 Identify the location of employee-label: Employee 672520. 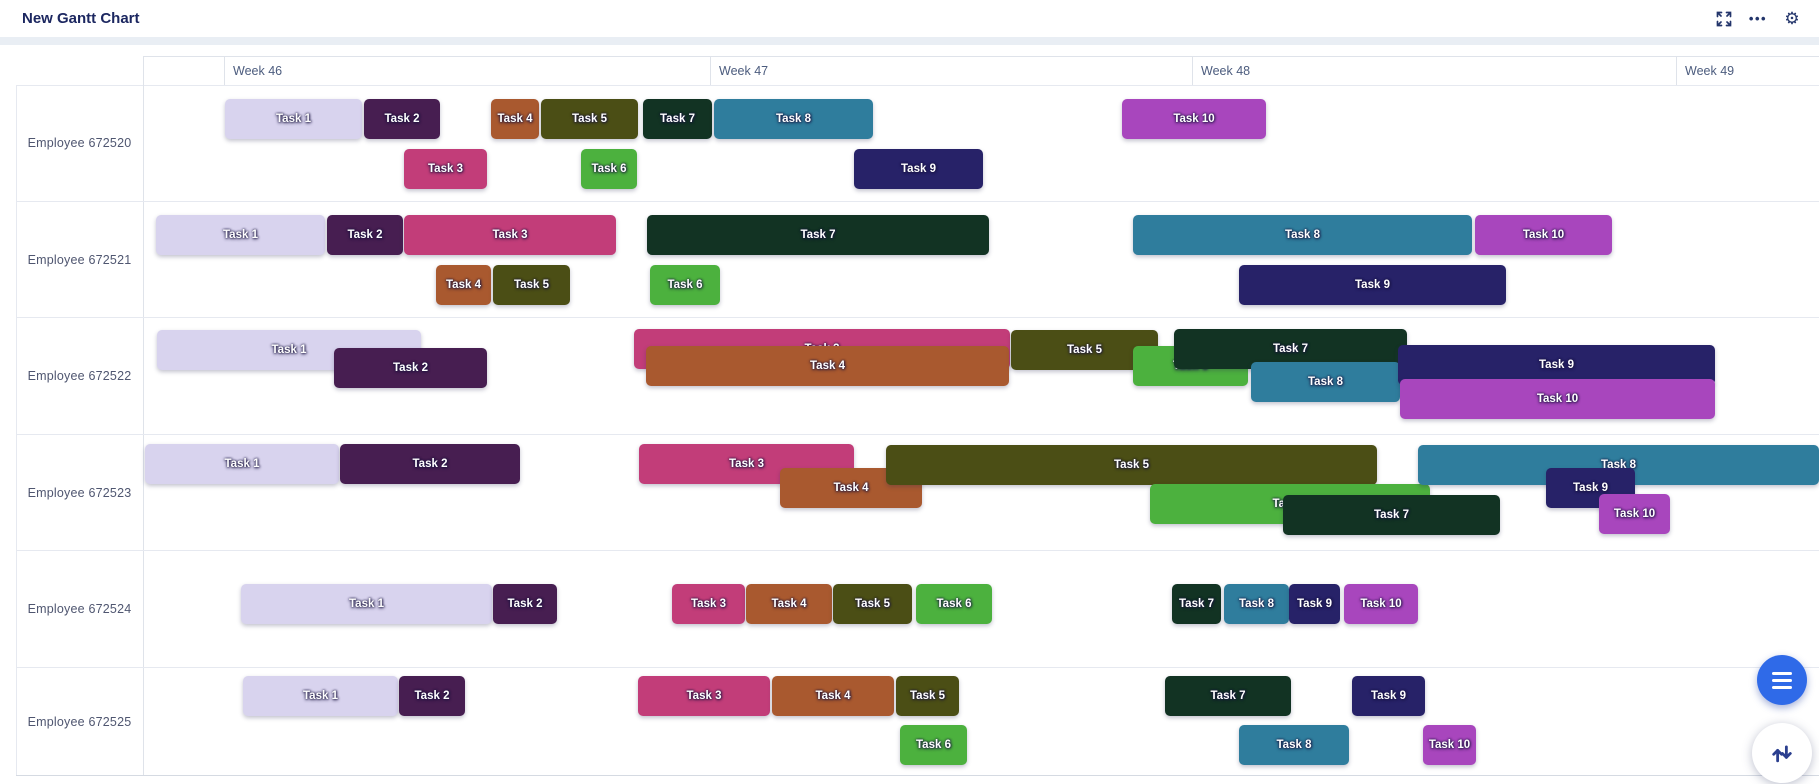
(79, 143).